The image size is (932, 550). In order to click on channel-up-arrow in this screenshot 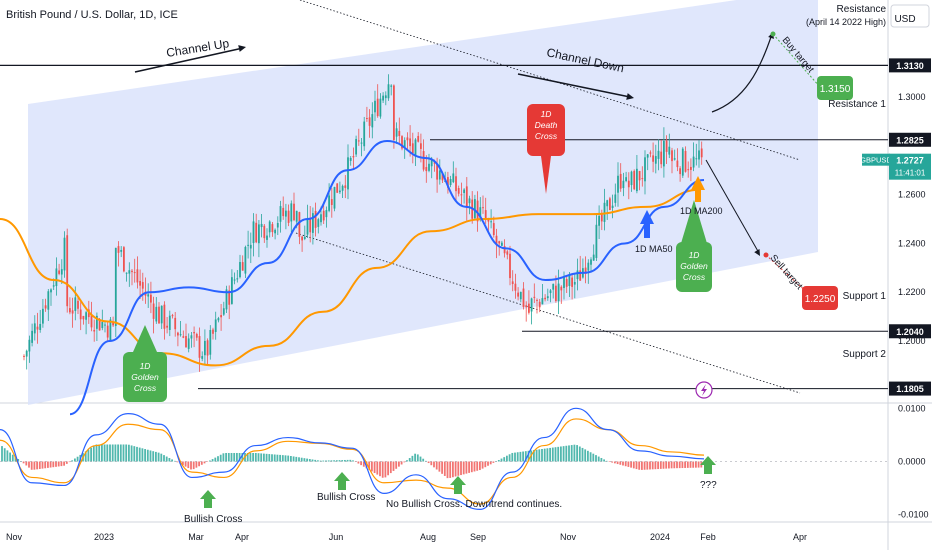, I will do `click(189, 60)`.